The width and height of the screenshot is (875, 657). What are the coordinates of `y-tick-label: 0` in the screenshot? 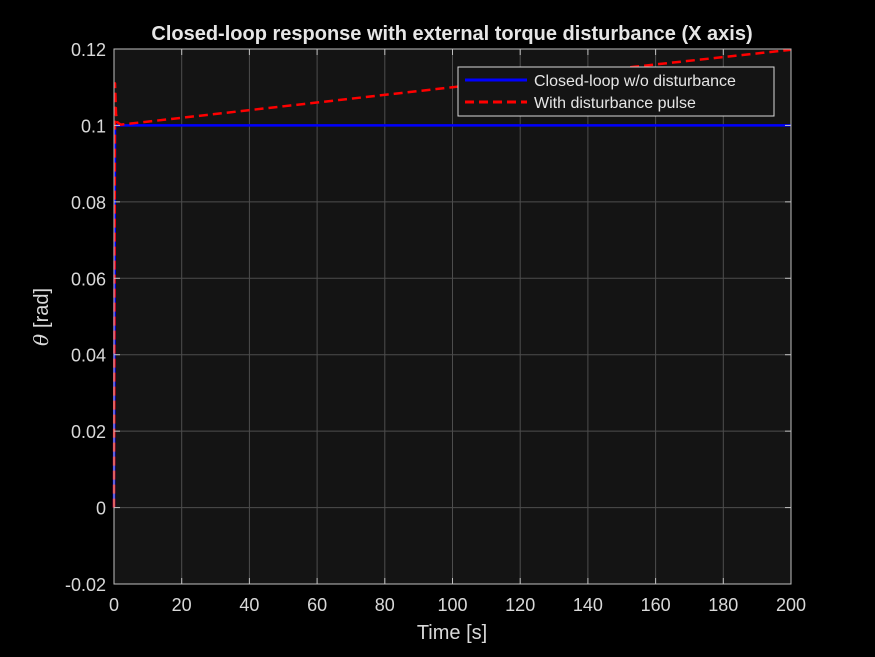 It's located at (101, 509).